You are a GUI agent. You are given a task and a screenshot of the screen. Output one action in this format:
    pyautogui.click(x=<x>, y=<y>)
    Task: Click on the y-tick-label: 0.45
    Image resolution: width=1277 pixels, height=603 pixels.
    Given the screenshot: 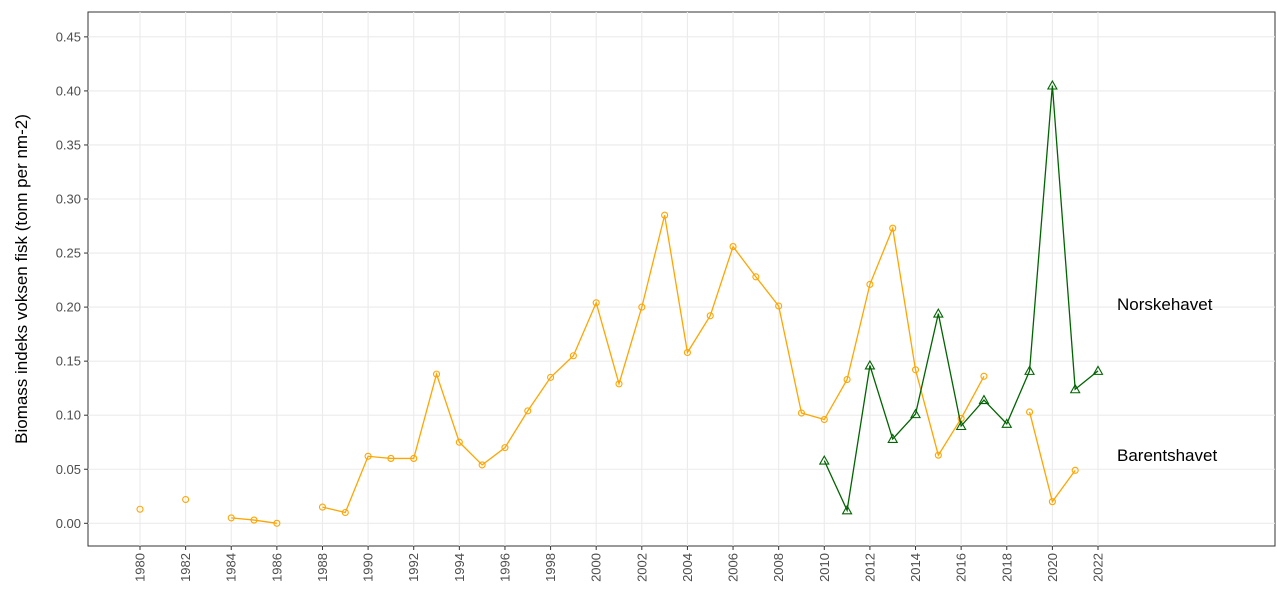 What is the action you would take?
    pyautogui.click(x=68, y=36)
    